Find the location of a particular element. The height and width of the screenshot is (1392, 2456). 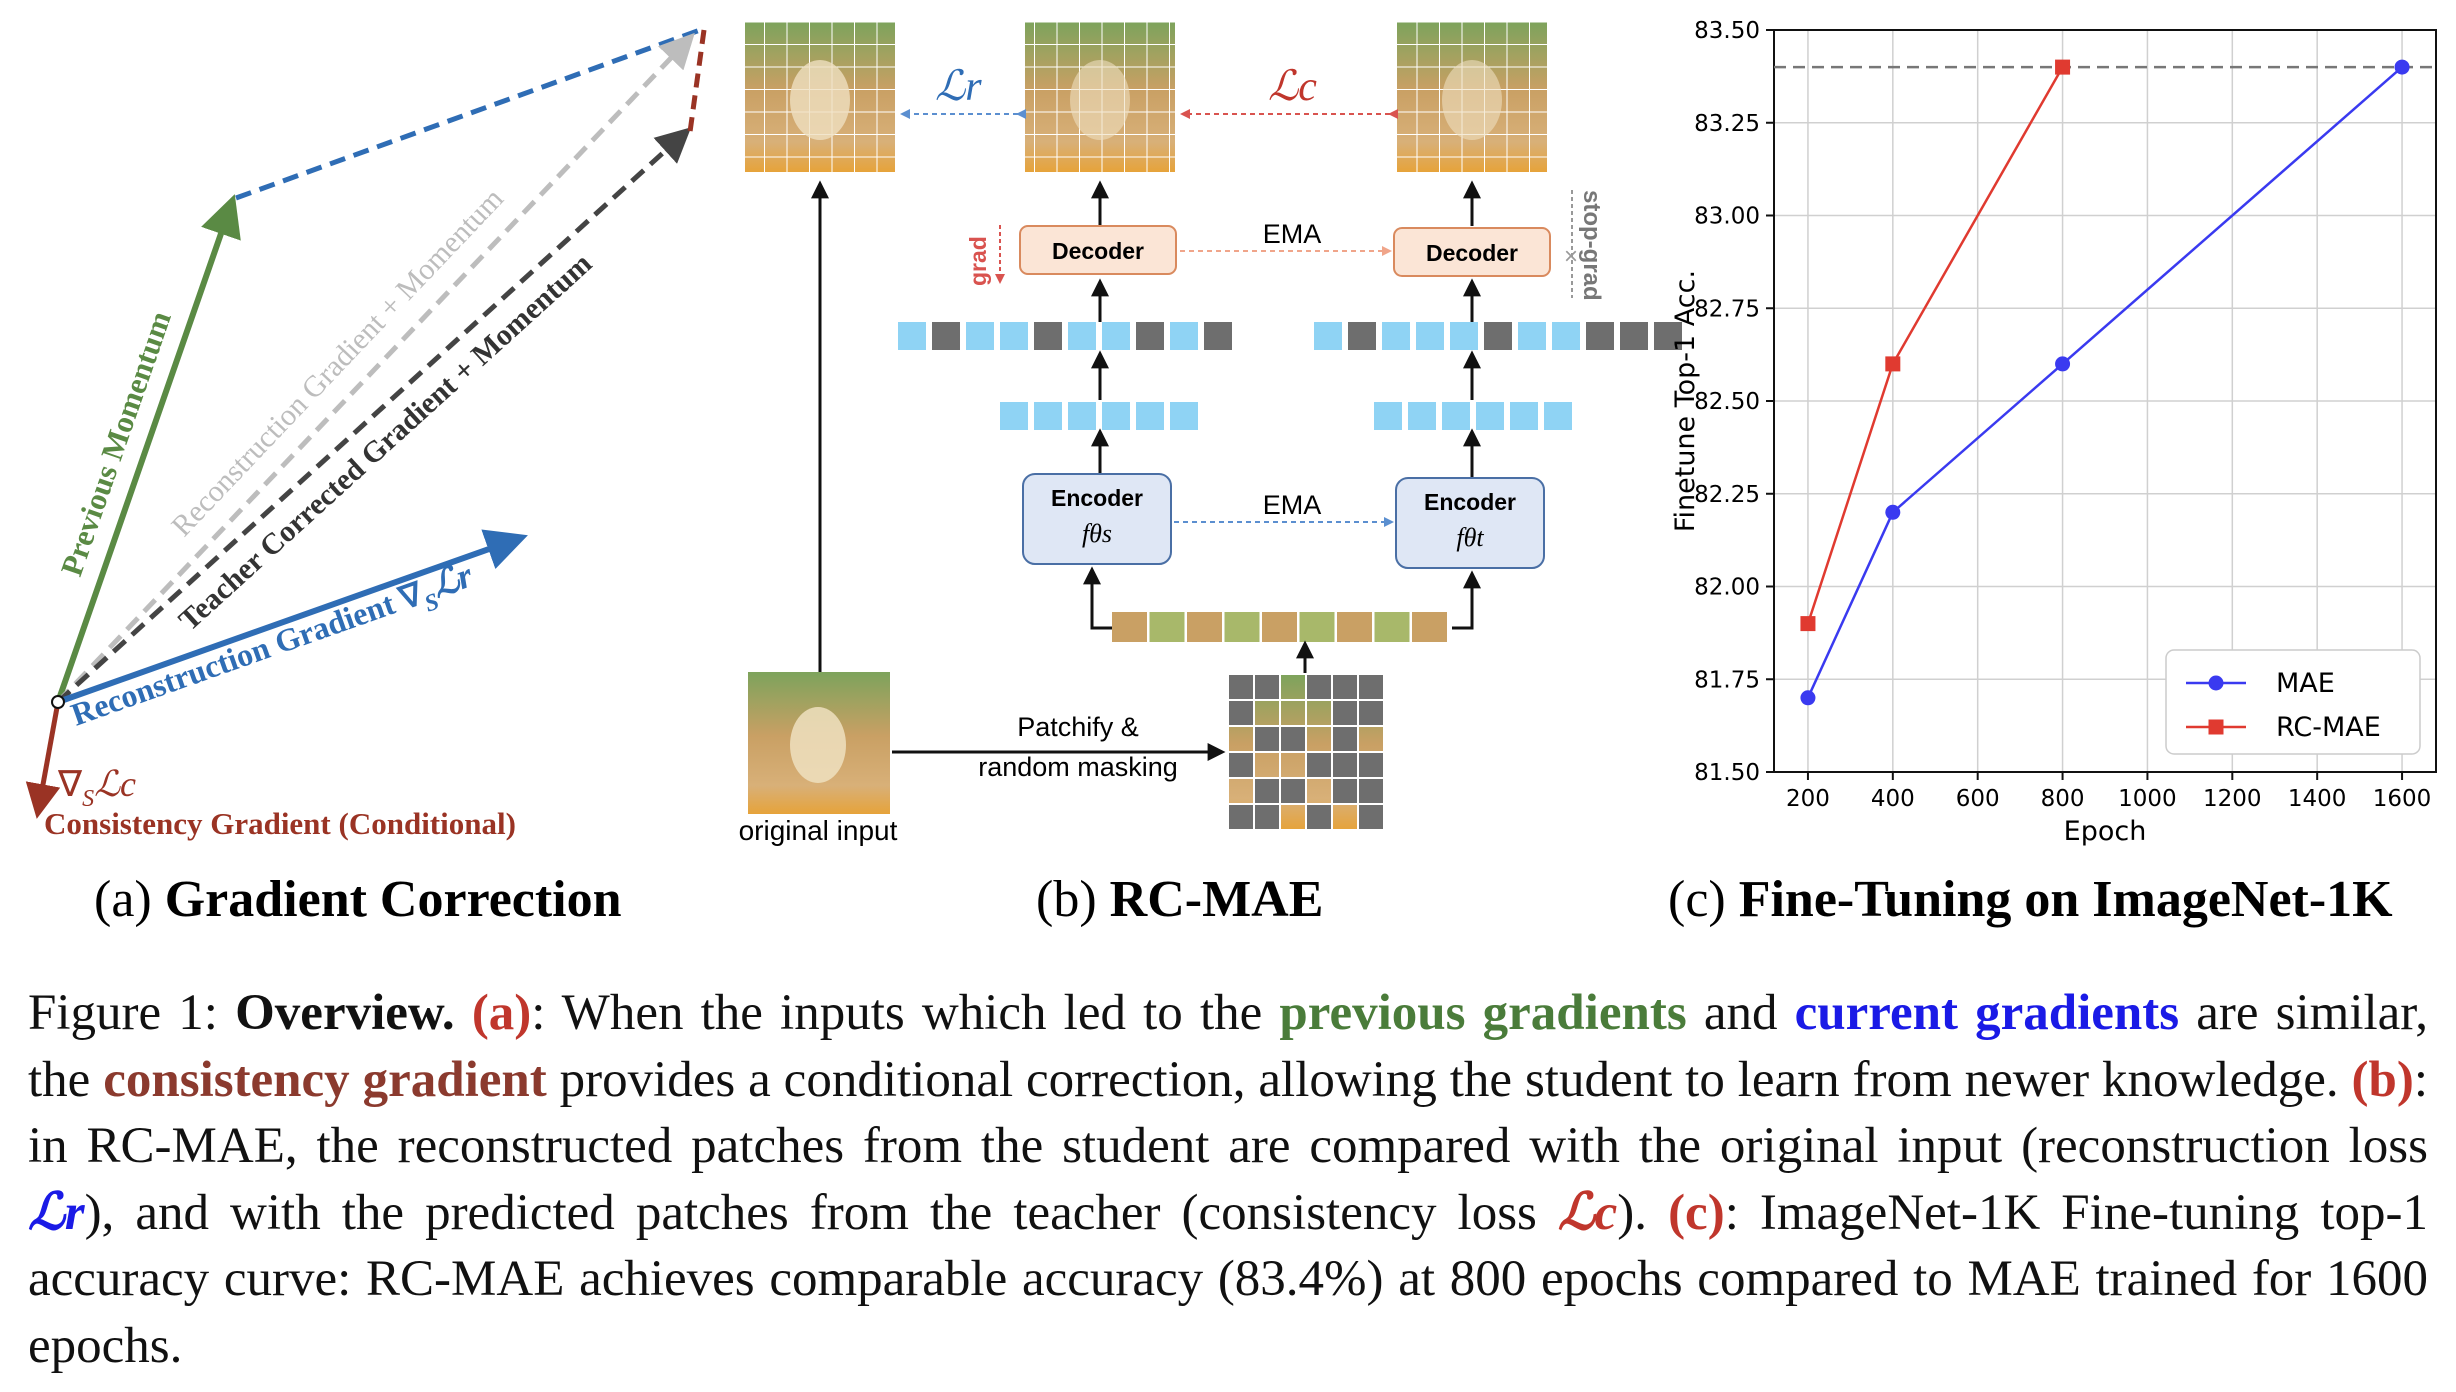

student-encoder-symbol: fθs is located at coordinates (1097, 533).